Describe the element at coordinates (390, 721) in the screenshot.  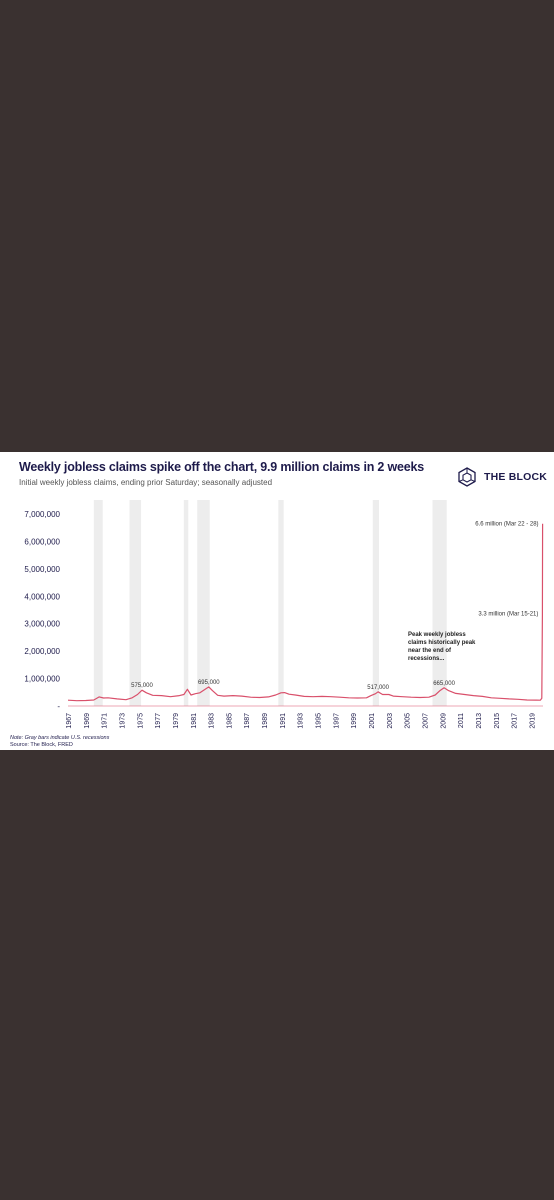
I see `x-tick-label: 2003` at that location.